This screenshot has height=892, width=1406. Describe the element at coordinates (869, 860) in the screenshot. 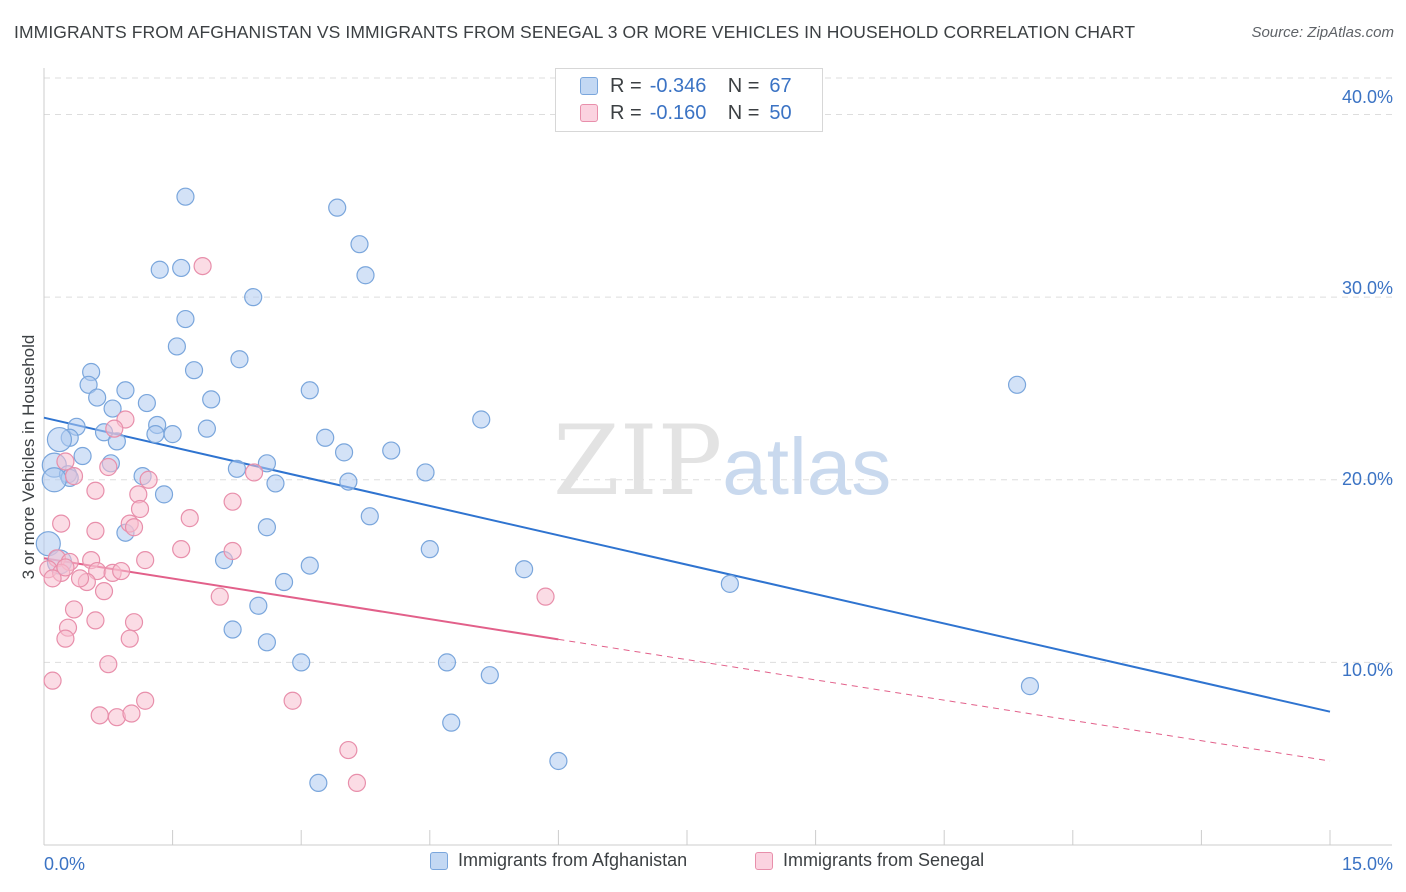

I see `bottom-legend-senegal: Immigrants from Senegal` at that location.